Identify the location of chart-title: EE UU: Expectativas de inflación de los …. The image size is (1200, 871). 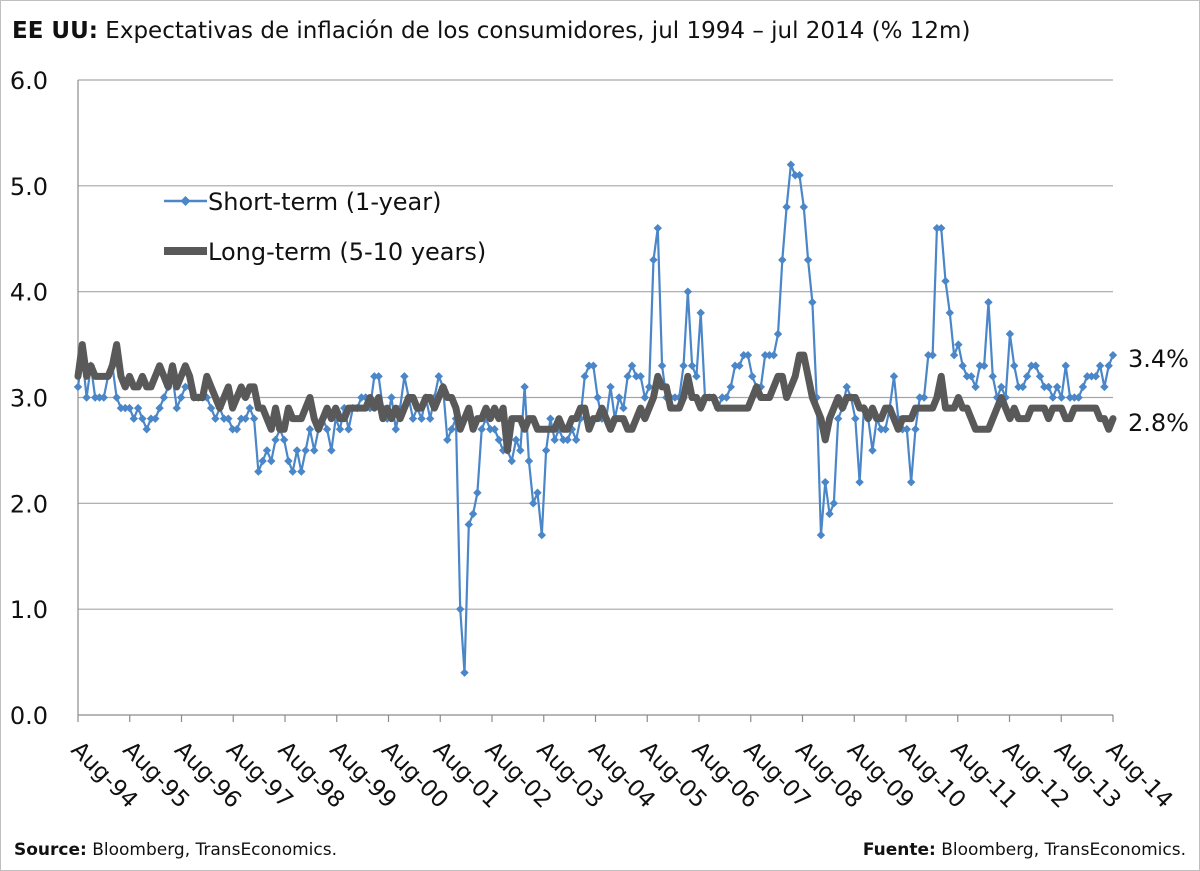
(491, 31).